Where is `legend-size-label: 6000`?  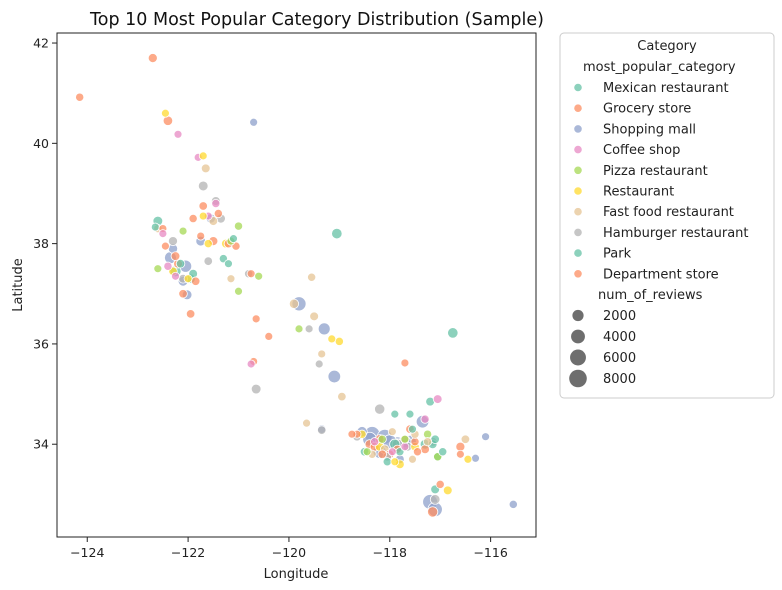
legend-size-label: 6000 is located at coordinates (619, 358).